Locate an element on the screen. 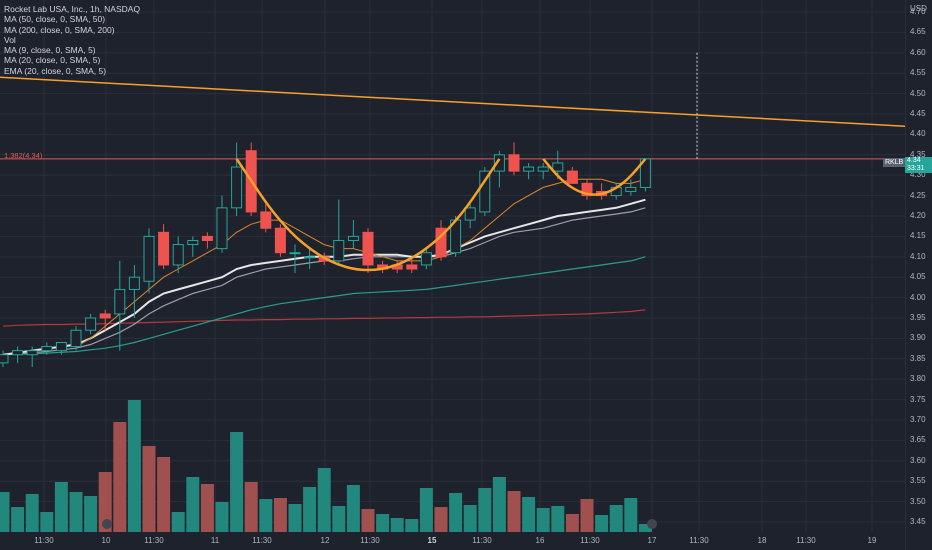 This screenshot has height=550, width=932. y-tick-label: 4.10 is located at coordinates (918, 256).